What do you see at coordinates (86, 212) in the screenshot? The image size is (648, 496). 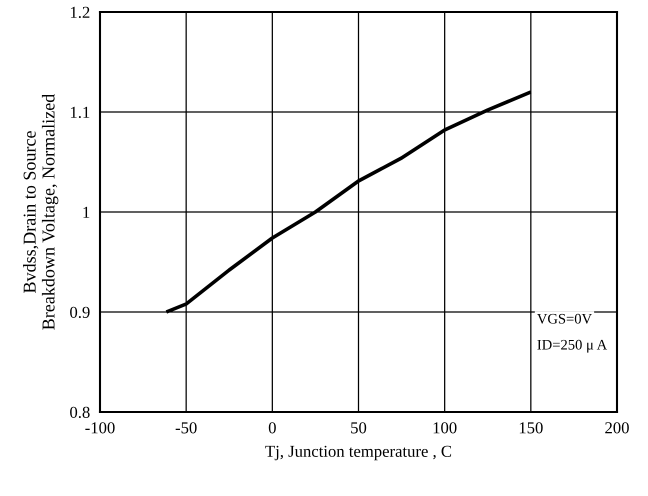 I see `y-tick-label: 1` at bounding box center [86, 212].